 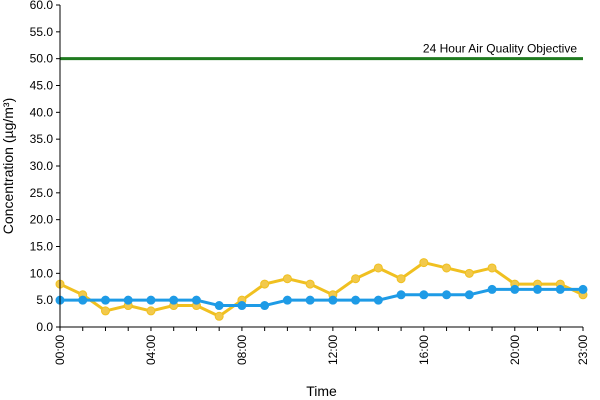 I want to click on y-tick-label: 5.0, so click(x=44, y=300).